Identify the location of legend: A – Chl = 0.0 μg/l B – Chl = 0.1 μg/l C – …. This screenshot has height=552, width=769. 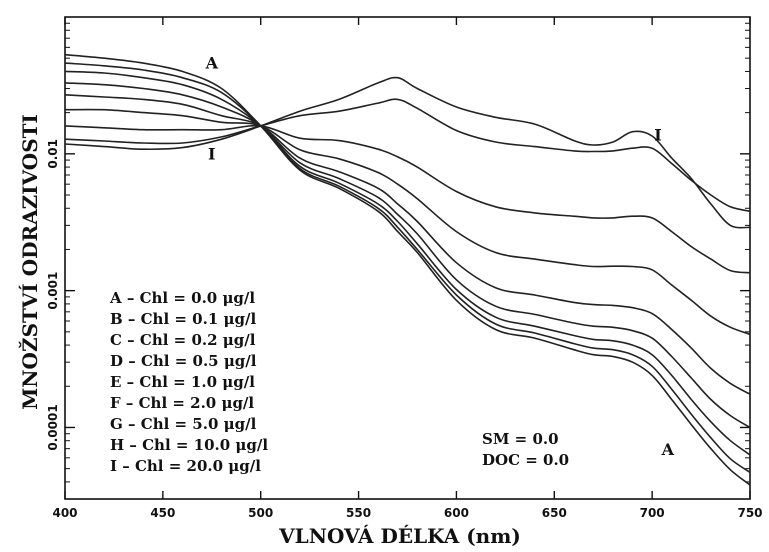
(188, 382).